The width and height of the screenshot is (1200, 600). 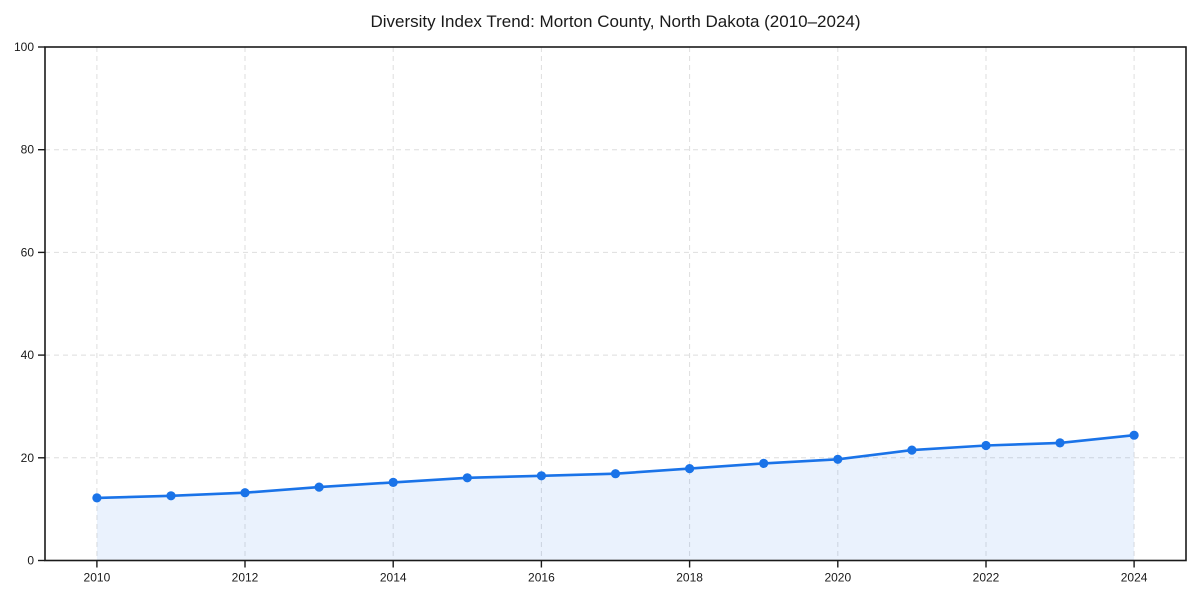 I want to click on x-tick-label: 2014, so click(x=393, y=578).